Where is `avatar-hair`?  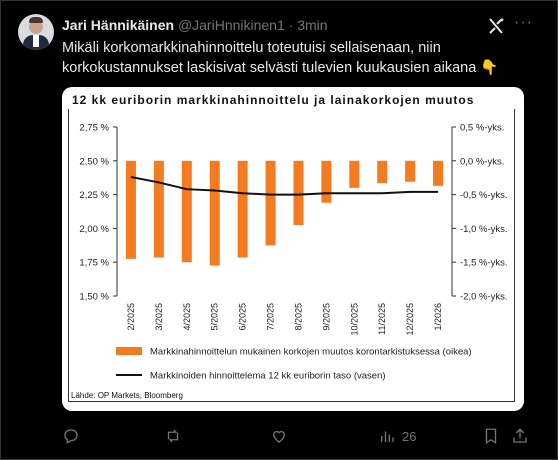
avatar-hair is located at coordinates (36, 20).